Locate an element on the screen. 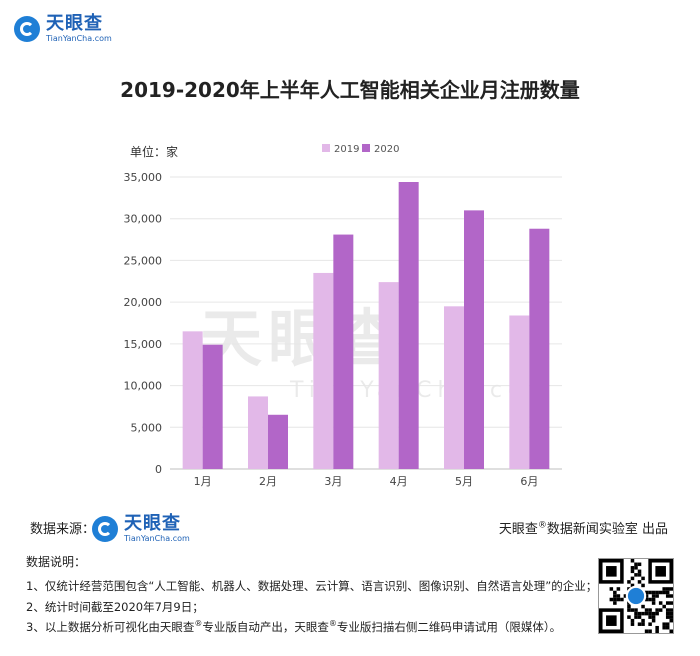  credit-line: 天眼查®数据新闻实验室 出品 is located at coordinates (583, 527).